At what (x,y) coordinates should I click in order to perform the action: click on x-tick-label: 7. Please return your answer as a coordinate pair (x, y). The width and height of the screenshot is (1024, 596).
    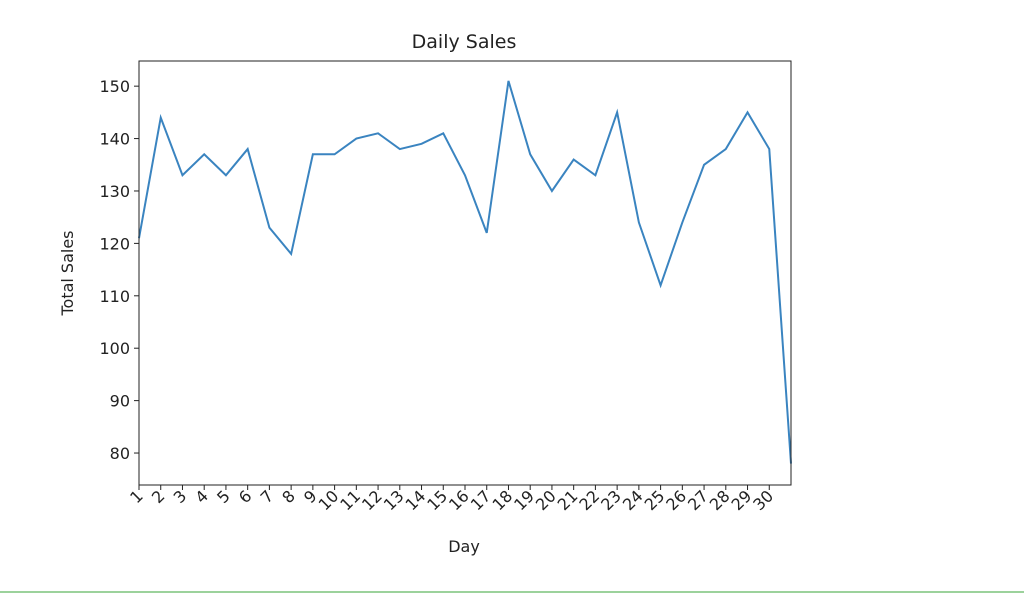
    Looking at the image, I should click on (267, 496).